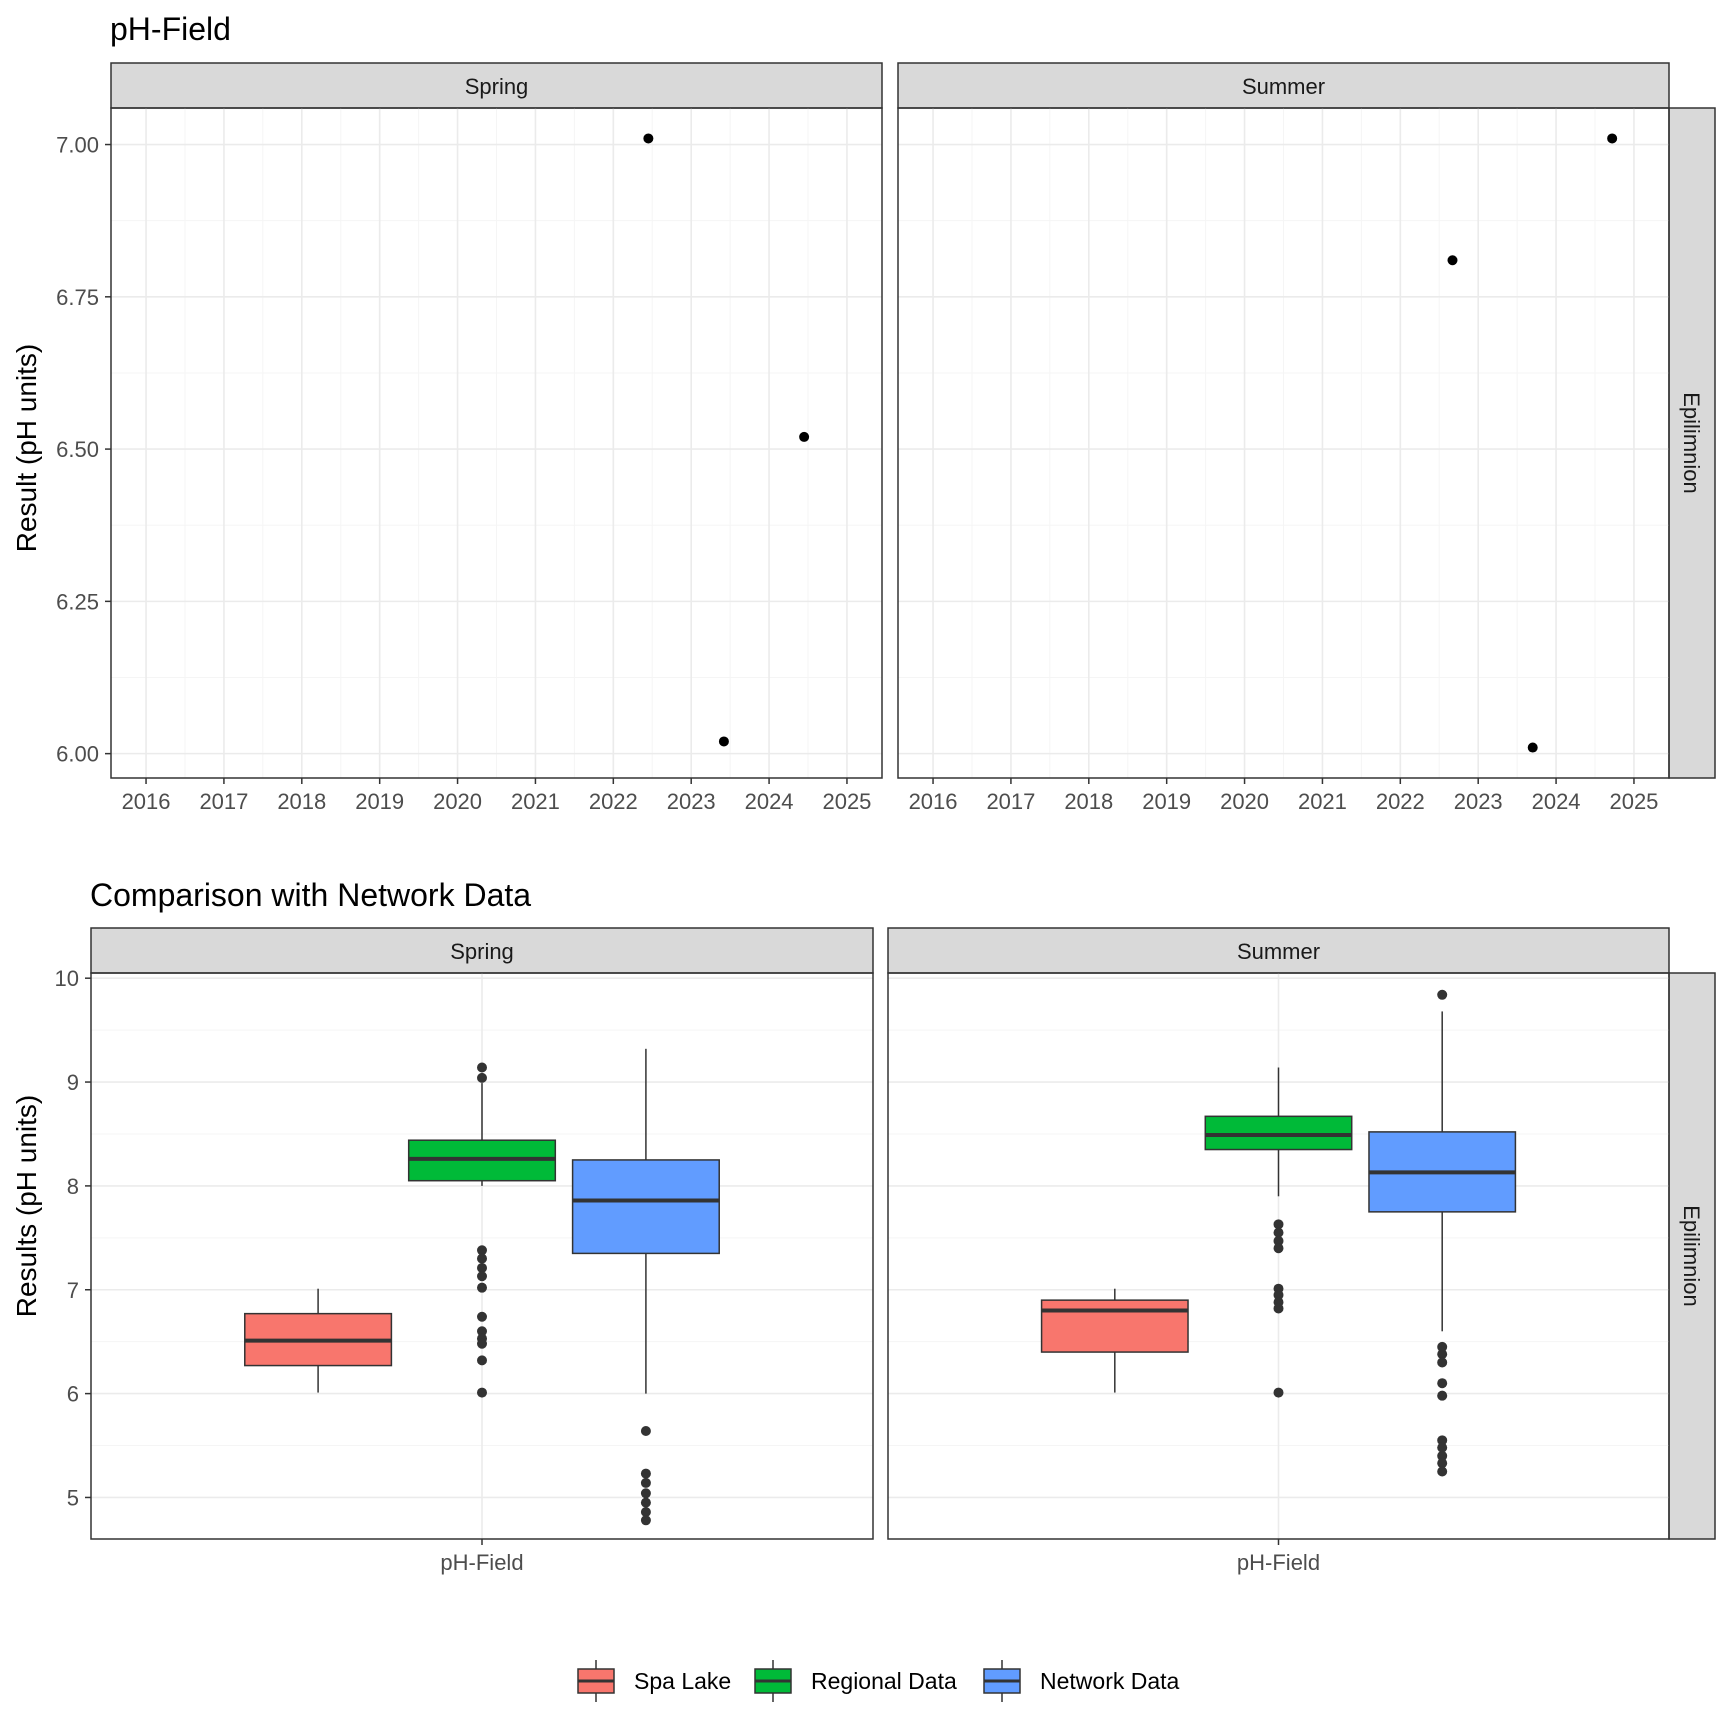 This screenshot has height=1728, width=1728. Describe the element at coordinates (26, 448) in the screenshot. I see `y-axis-title: Result (pH units)` at that location.